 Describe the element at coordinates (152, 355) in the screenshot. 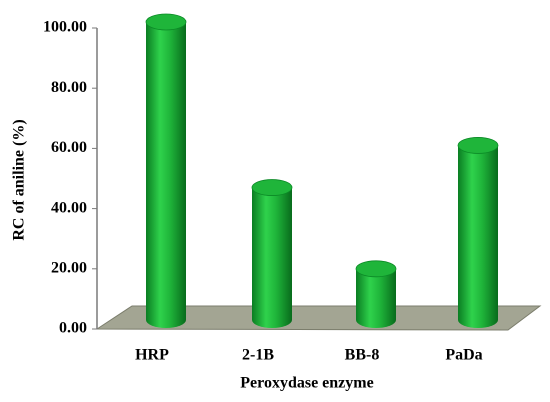

I see `x-tick-label: HRP` at that location.